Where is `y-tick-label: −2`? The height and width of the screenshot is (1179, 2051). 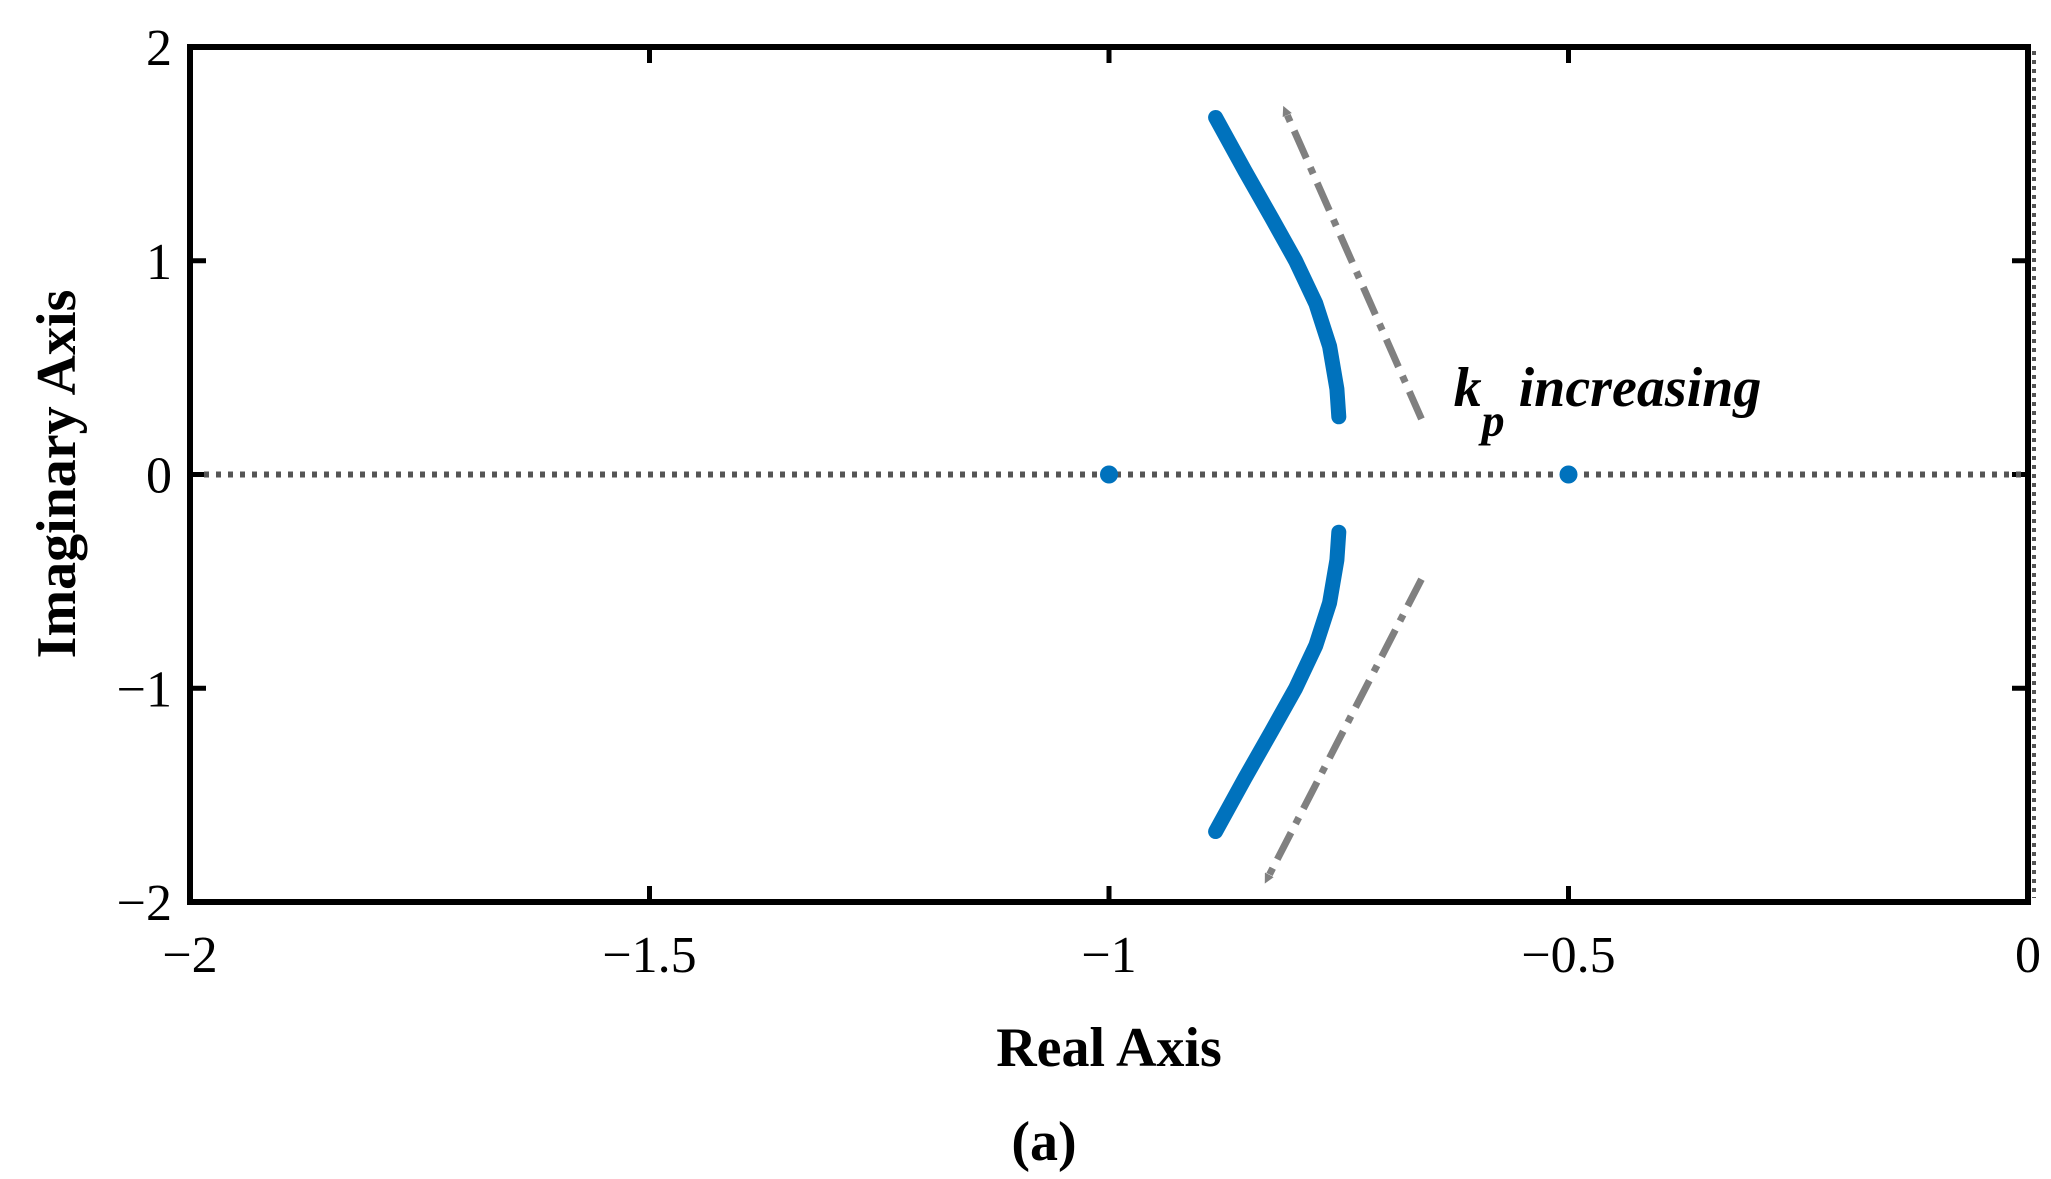 y-tick-label: −2 is located at coordinates (144, 903).